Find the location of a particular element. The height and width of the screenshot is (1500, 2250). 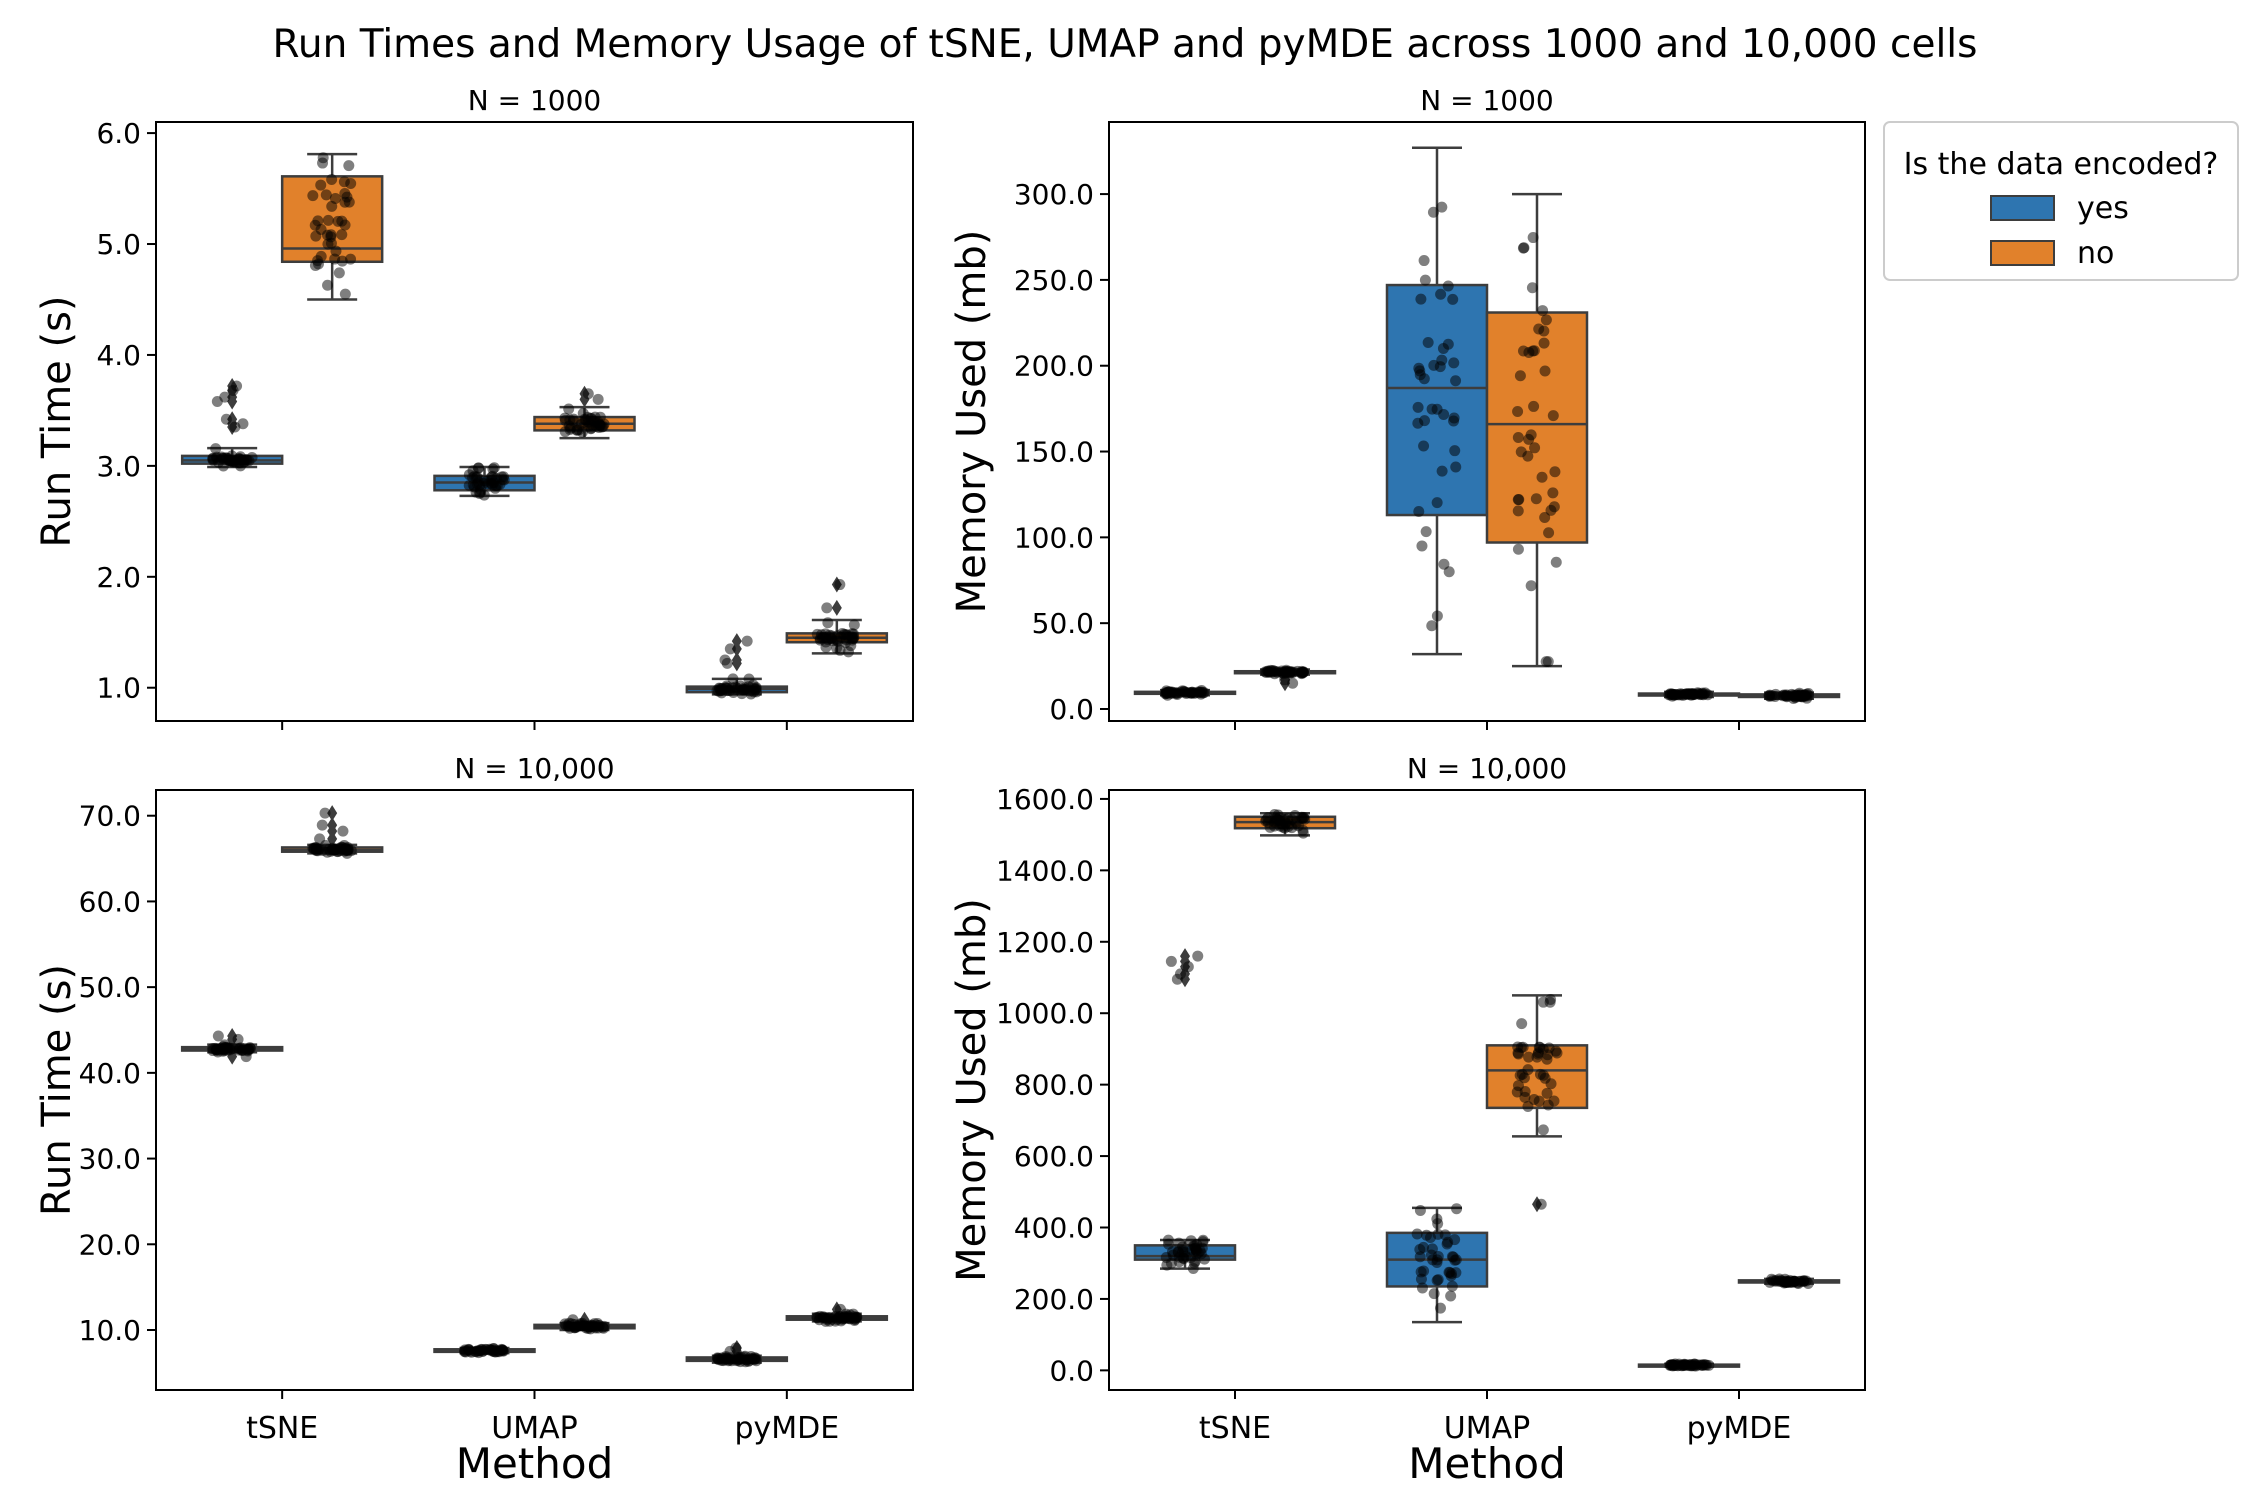

y-tick-label: 5.0 is located at coordinates (118, 244).